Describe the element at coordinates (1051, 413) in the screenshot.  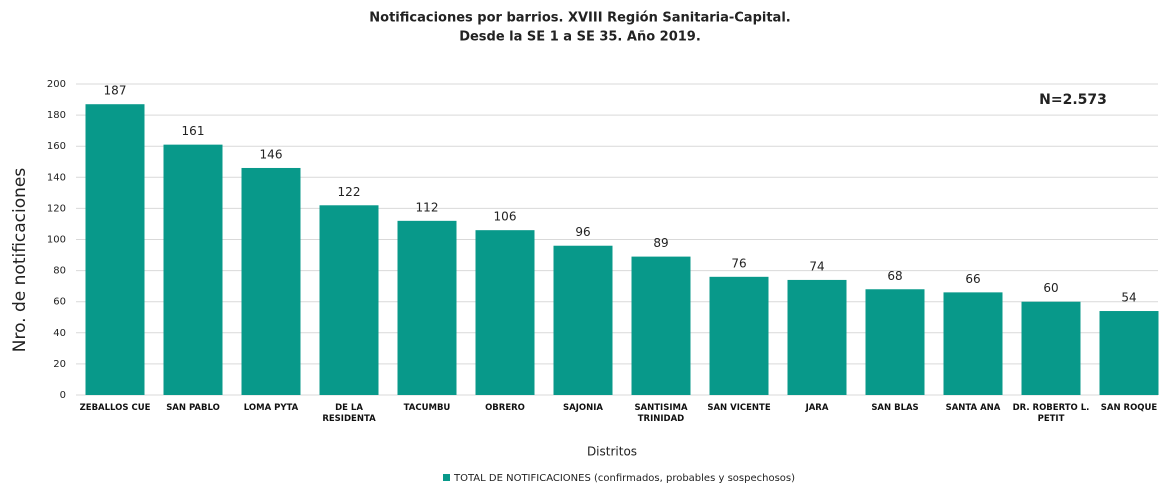
I see `x-tick-label: DR. ROBERTO L. PETIT` at that location.